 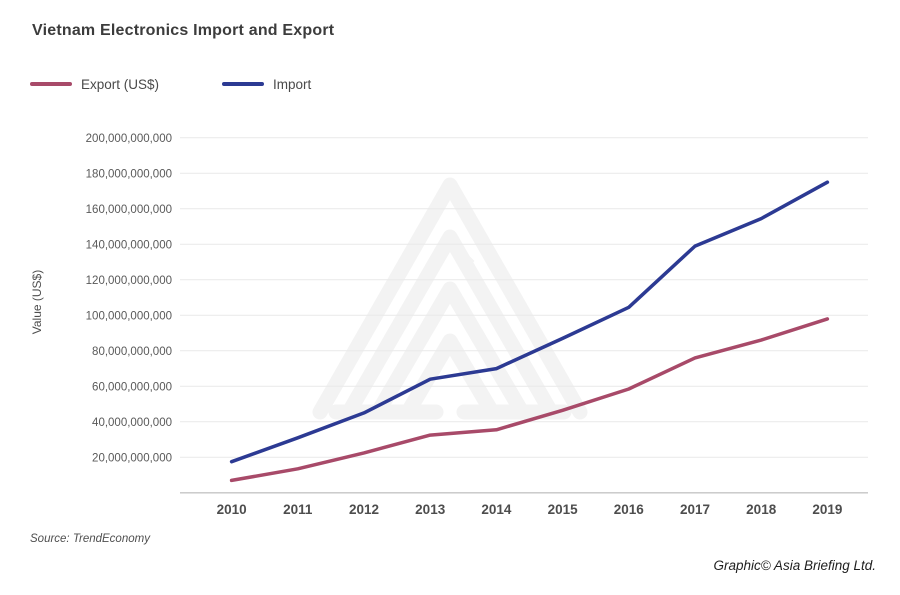 I want to click on y-tick-label: 160,000,000,000, so click(x=129, y=210).